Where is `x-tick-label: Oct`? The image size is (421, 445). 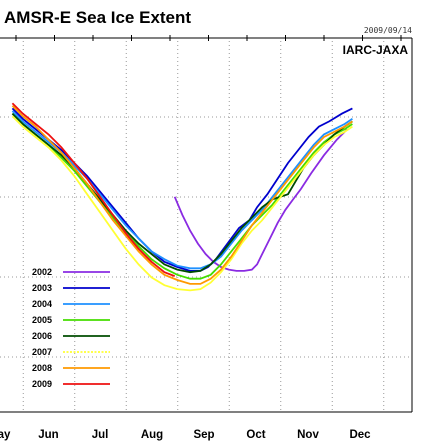
x-tick-label: Oct is located at coordinates (255, 435).